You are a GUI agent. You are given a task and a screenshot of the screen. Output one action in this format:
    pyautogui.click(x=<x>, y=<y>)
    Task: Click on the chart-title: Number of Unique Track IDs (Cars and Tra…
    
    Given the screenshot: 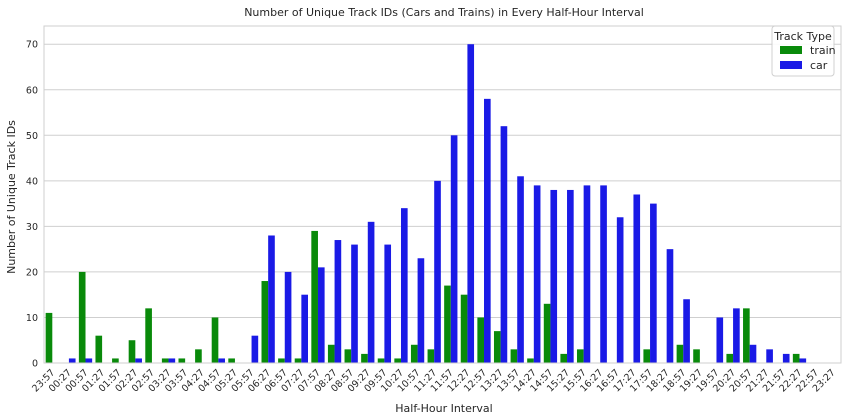 What is the action you would take?
    pyautogui.click(x=444, y=12)
    